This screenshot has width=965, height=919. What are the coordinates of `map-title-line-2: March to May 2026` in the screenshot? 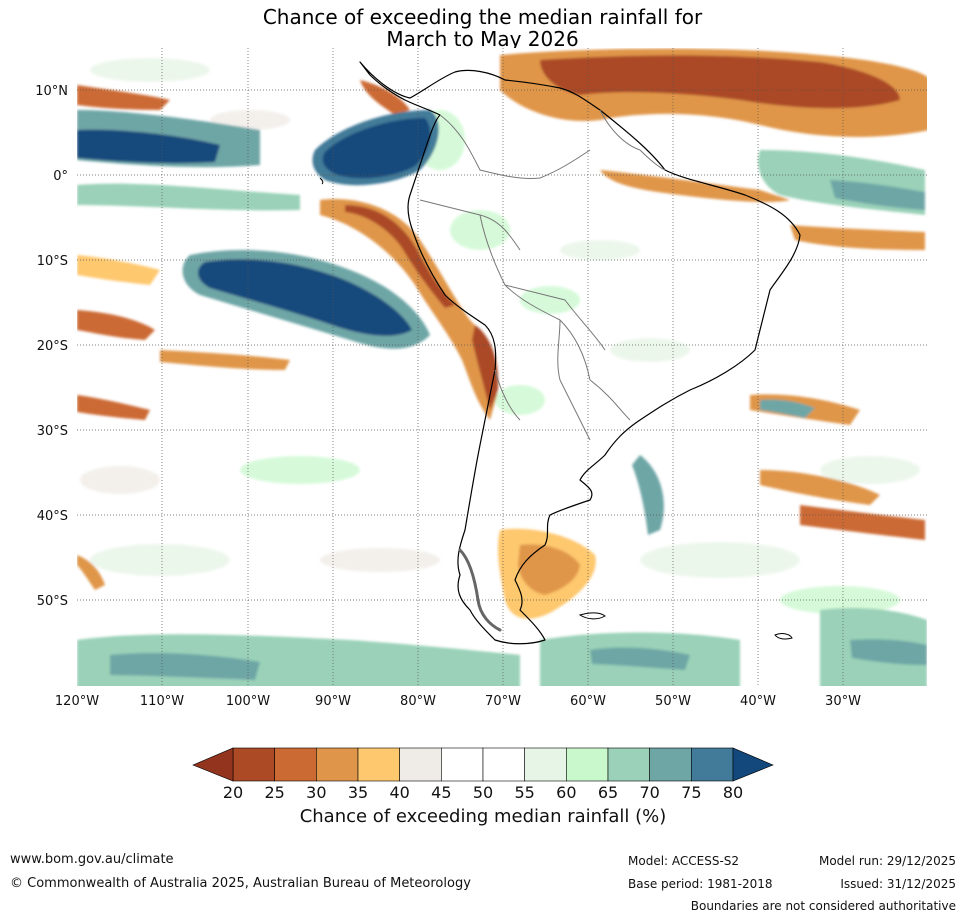 It's located at (482, 39).